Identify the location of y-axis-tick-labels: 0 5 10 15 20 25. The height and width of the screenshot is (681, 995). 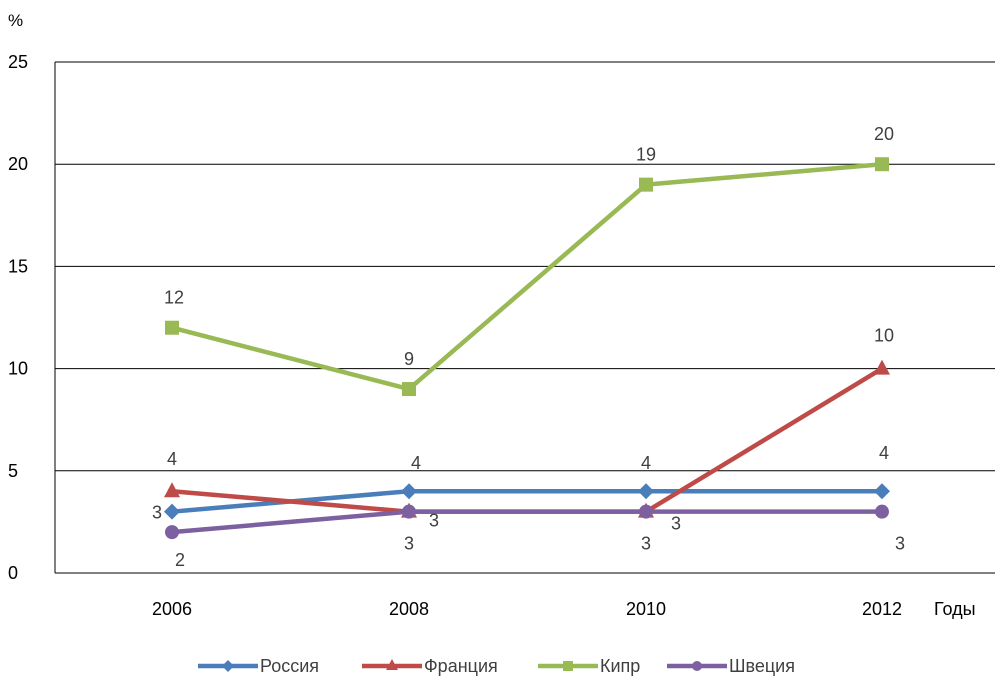
(18, 317).